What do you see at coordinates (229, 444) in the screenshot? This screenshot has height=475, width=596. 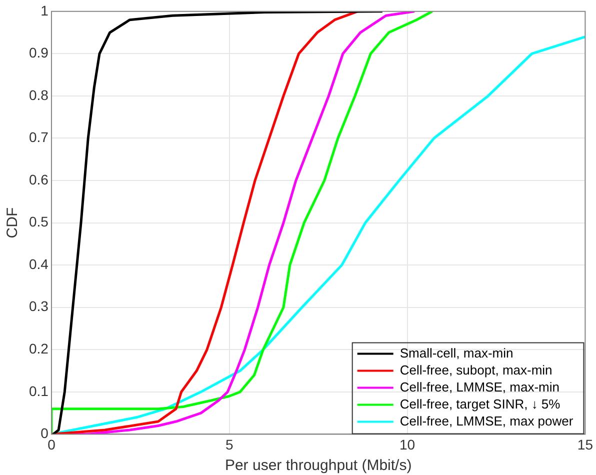 I see `x-tick-label: 5` at bounding box center [229, 444].